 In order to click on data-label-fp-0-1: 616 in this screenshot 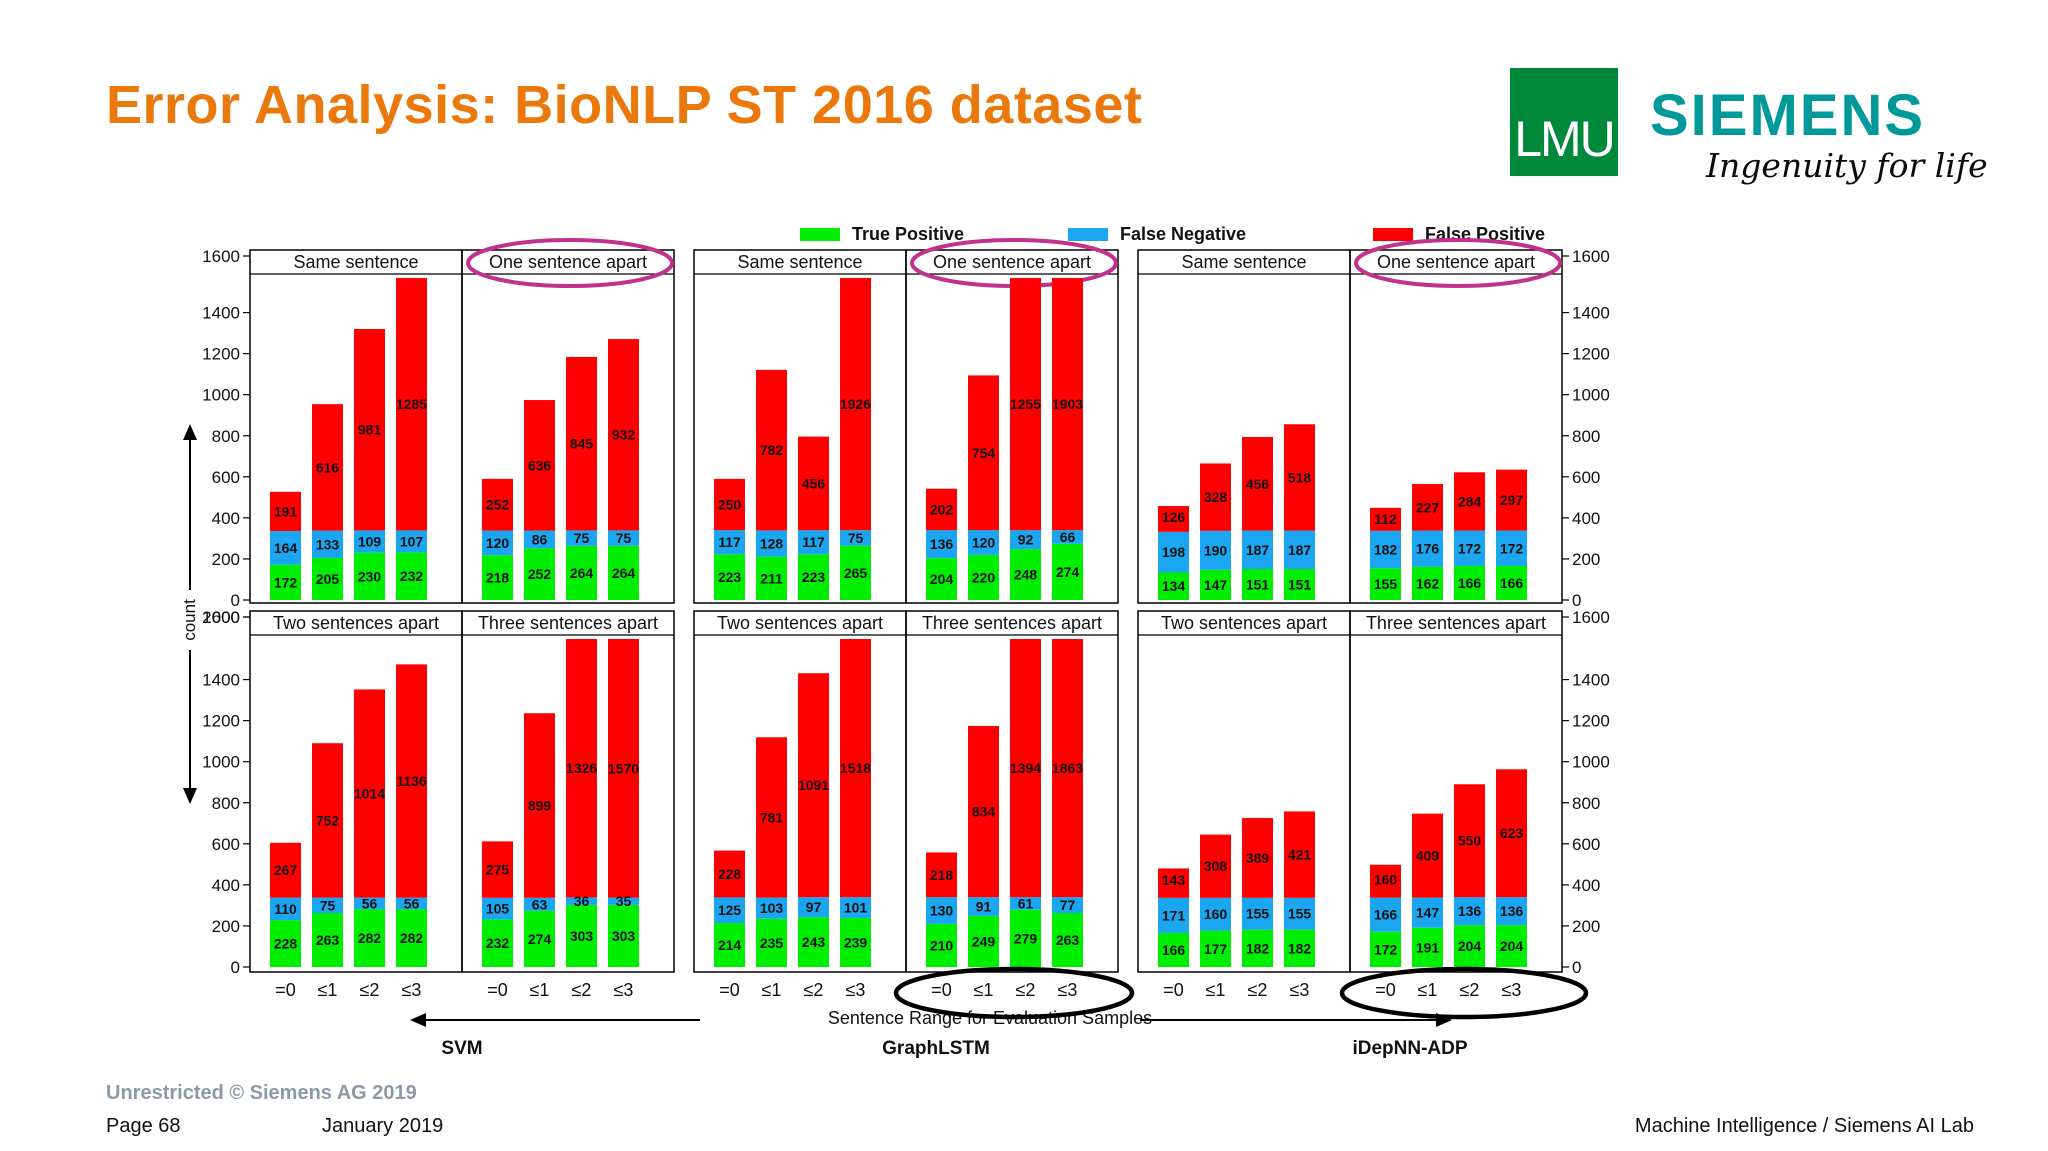, I will do `click(328, 467)`.